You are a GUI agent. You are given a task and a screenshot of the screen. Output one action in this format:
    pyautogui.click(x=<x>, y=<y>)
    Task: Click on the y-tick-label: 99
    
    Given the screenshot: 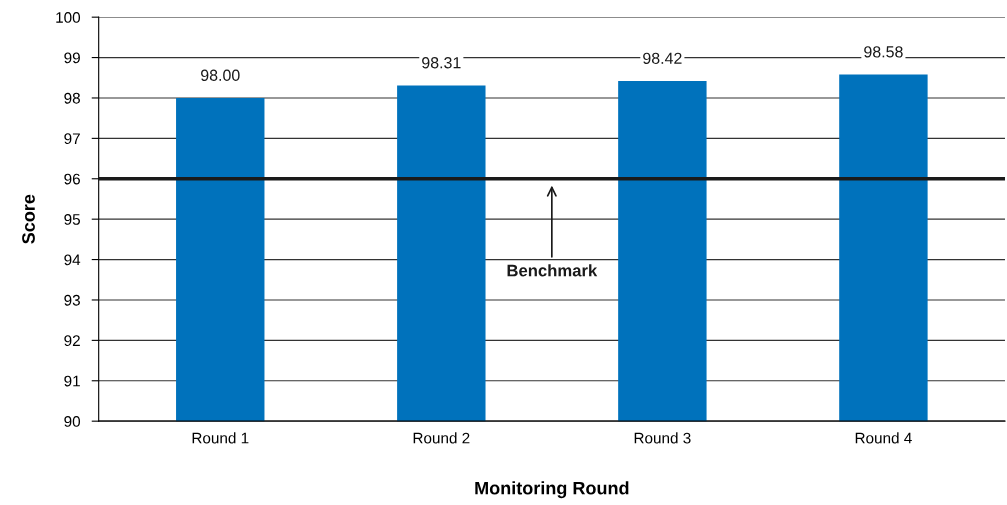 What is the action you would take?
    pyautogui.click(x=72, y=58)
    